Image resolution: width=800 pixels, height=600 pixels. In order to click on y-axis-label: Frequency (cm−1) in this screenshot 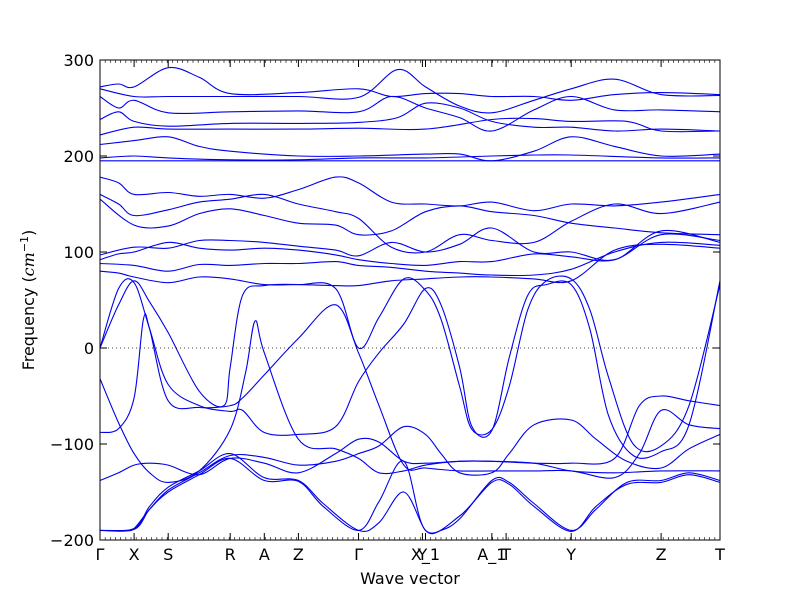, I will do `click(28, 300)`.